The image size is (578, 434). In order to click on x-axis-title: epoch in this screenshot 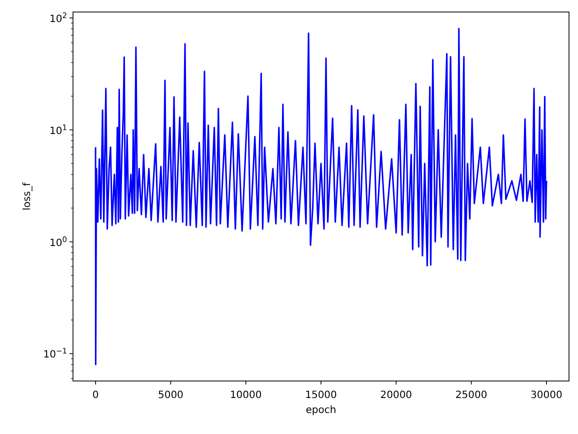, I will do `click(321, 410)`.